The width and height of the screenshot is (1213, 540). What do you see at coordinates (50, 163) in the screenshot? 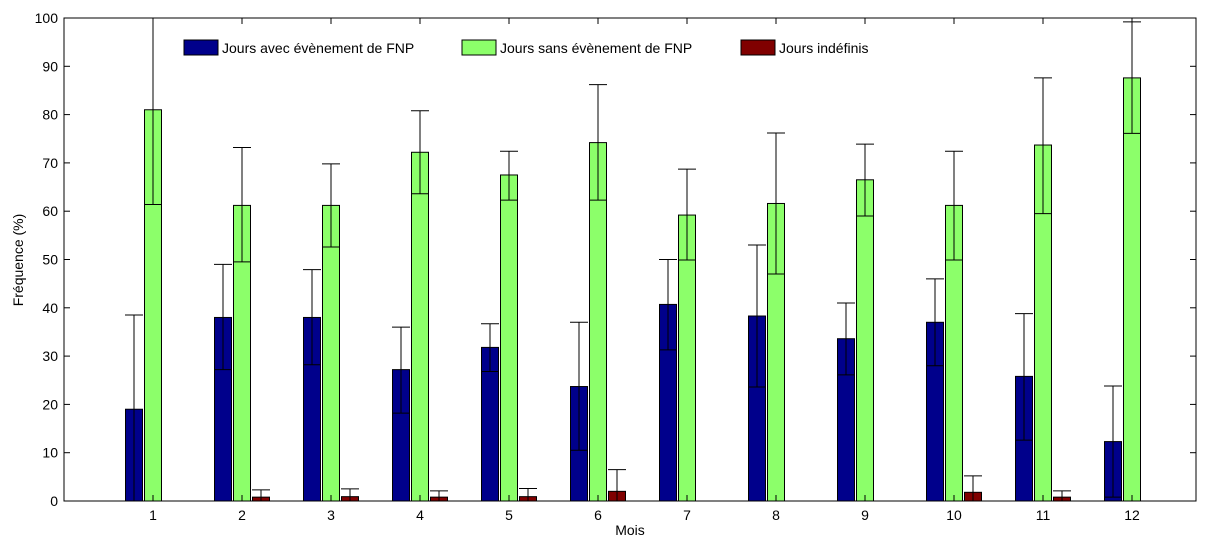
I see `y-tick-label-70: 70` at bounding box center [50, 163].